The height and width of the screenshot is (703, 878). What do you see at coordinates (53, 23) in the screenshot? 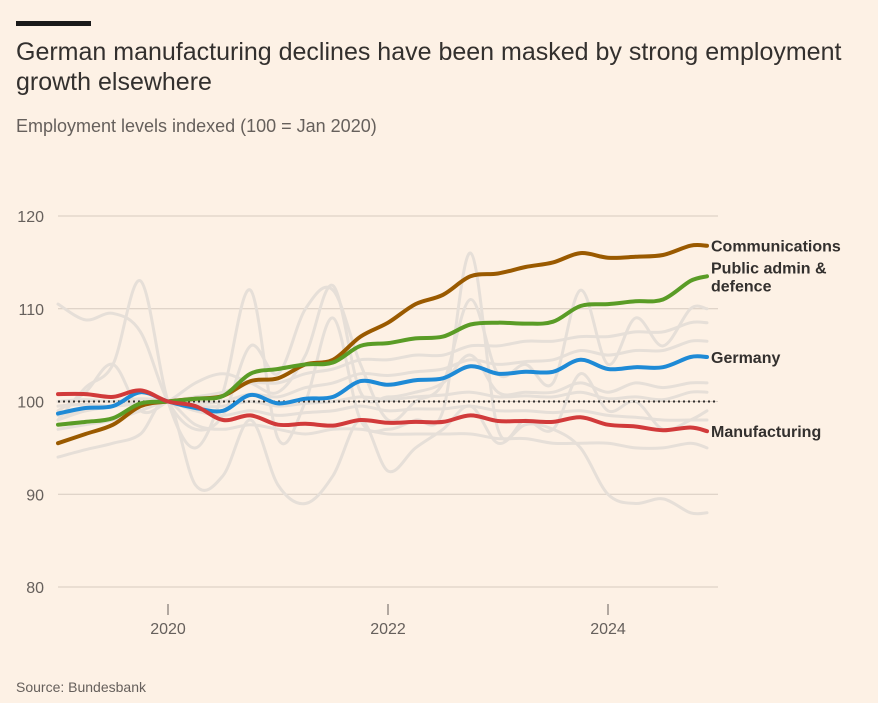
I see `header-accent-bar` at bounding box center [53, 23].